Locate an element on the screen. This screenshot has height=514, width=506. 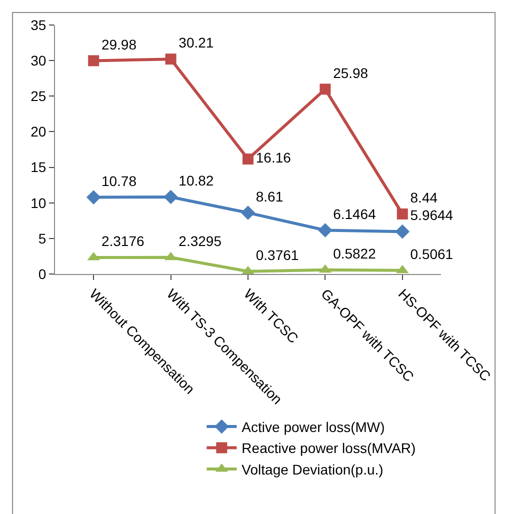
data-label: 30.21 is located at coordinates (196, 42).